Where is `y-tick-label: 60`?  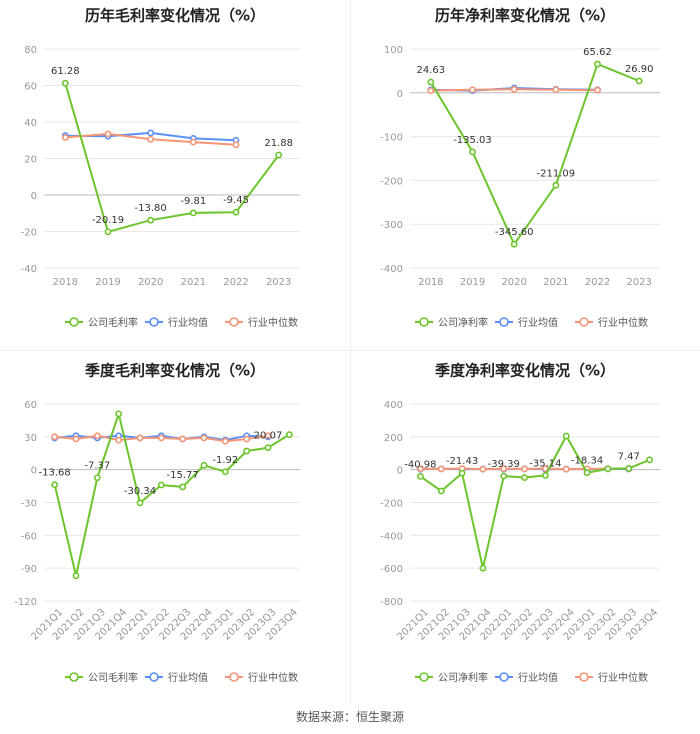
y-tick-label: 60 is located at coordinates (30, 405).